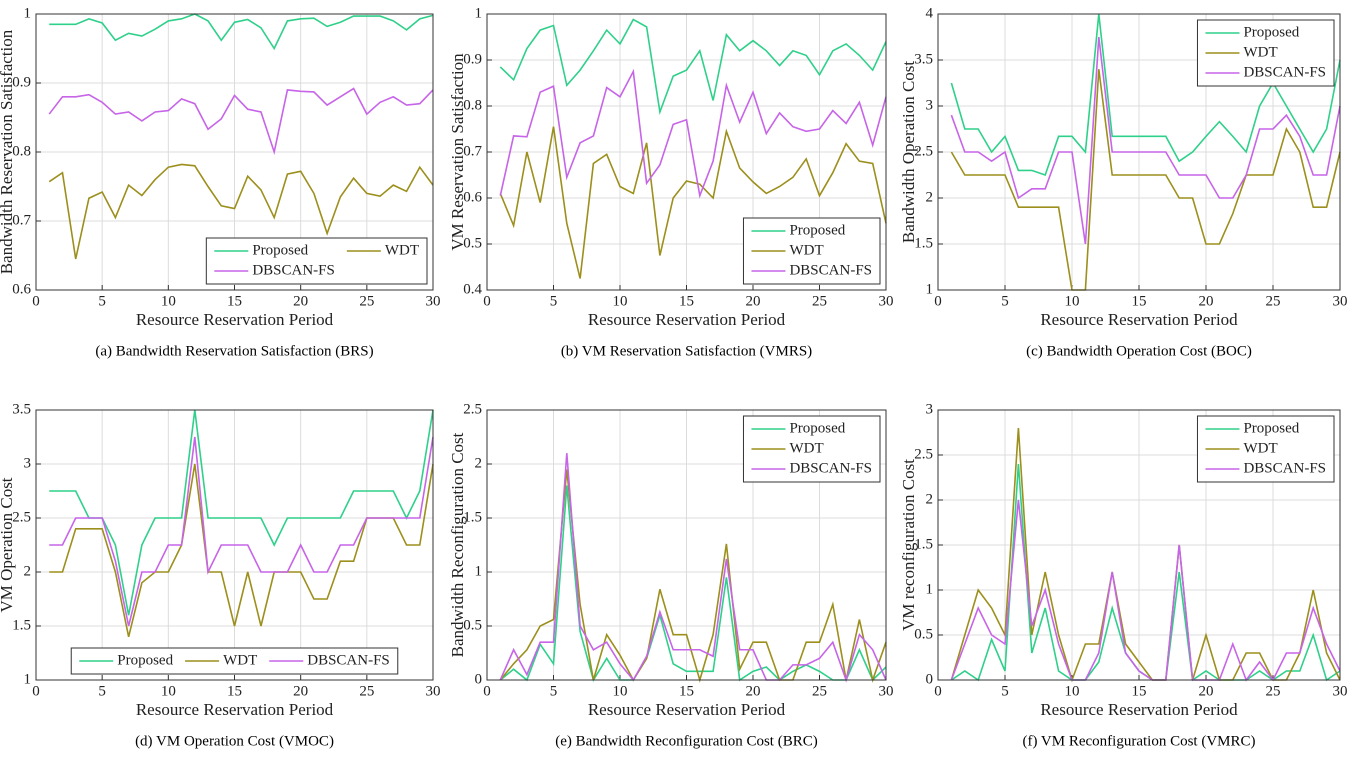 Image resolution: width=1364 pixels, height=775 pixels. I want to click on caption: (f) VM Reconfiguration Cost (VMRC), so click(1138, 741).